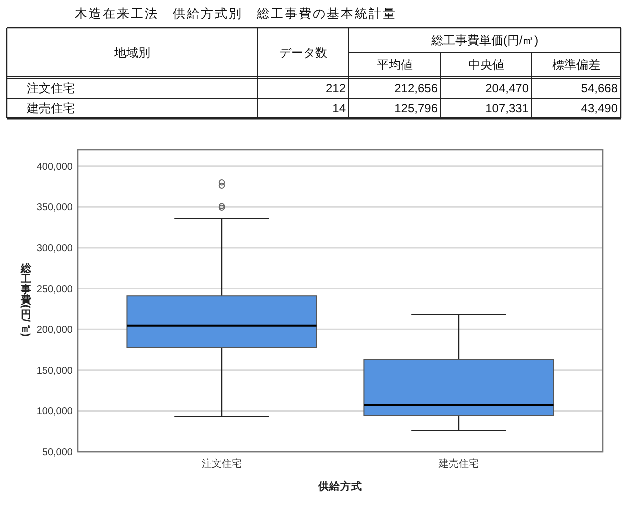 The width and height of the screenshot is (640, 516). What do you see at coordinates (339, 109) in the screenshot?
I see `text: 14` at bounding box center [339, 109].